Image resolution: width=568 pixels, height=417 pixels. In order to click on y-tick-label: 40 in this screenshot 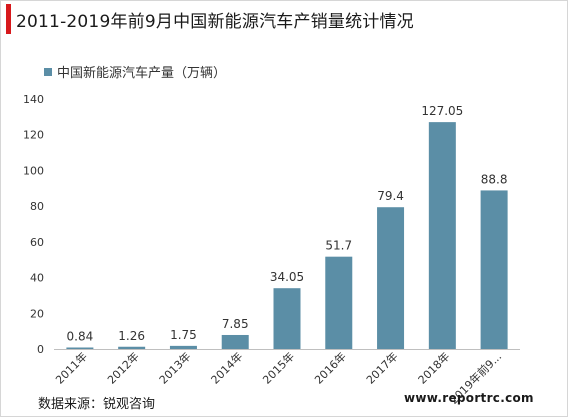, I will do `click(37, 278)`.